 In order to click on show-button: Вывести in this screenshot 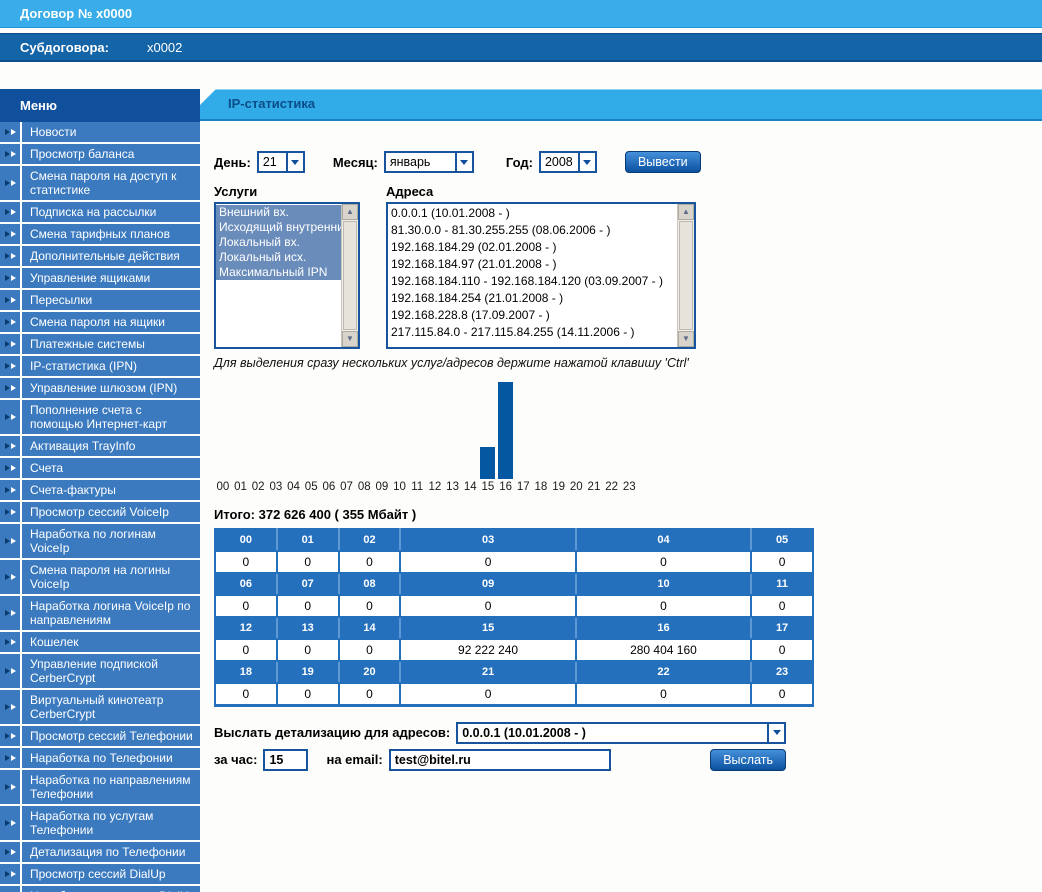, I will do `click(662, 162)`.